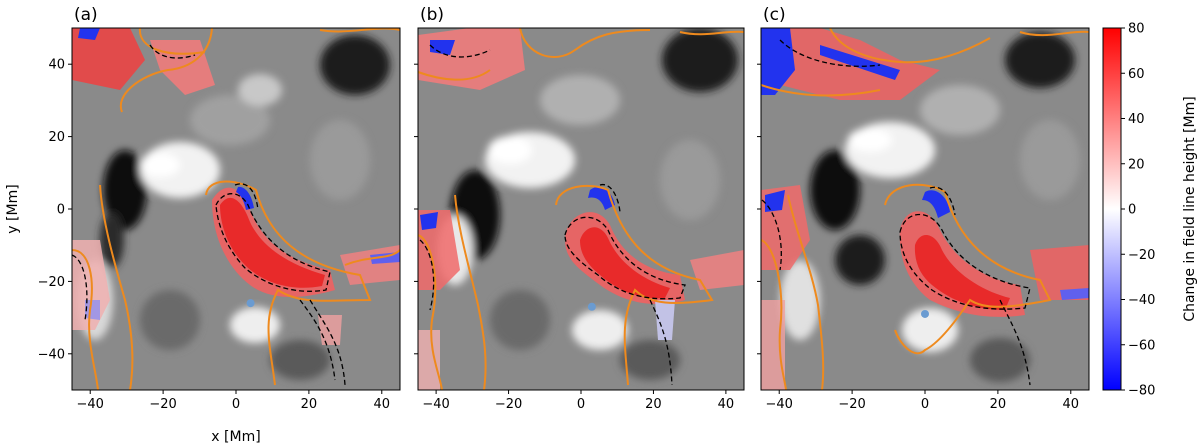  I want to click on y-tick-label-a: 0, so click(61, 210).